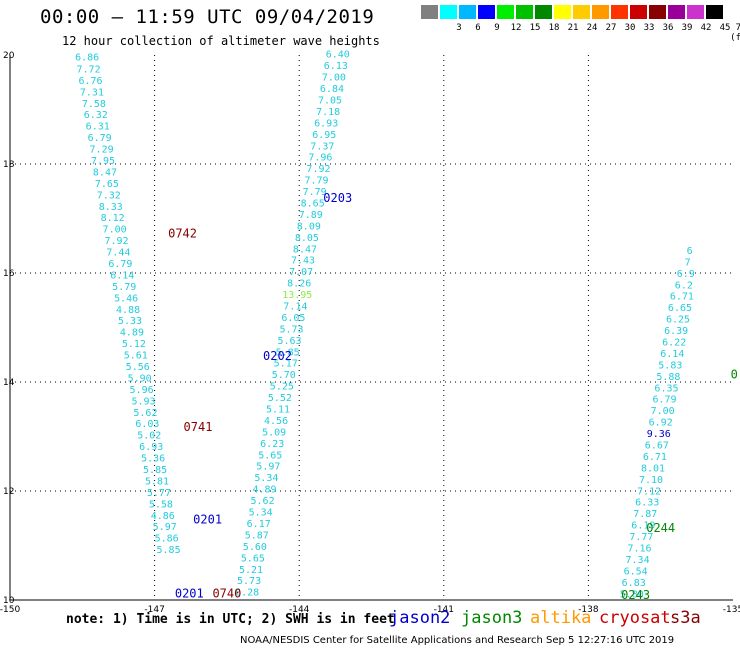 The height and width of the screenshot is (650, 740). Describe the element at coordinates (154, 610) in the screenshot. I see `x-tick-label: -147` at that location.